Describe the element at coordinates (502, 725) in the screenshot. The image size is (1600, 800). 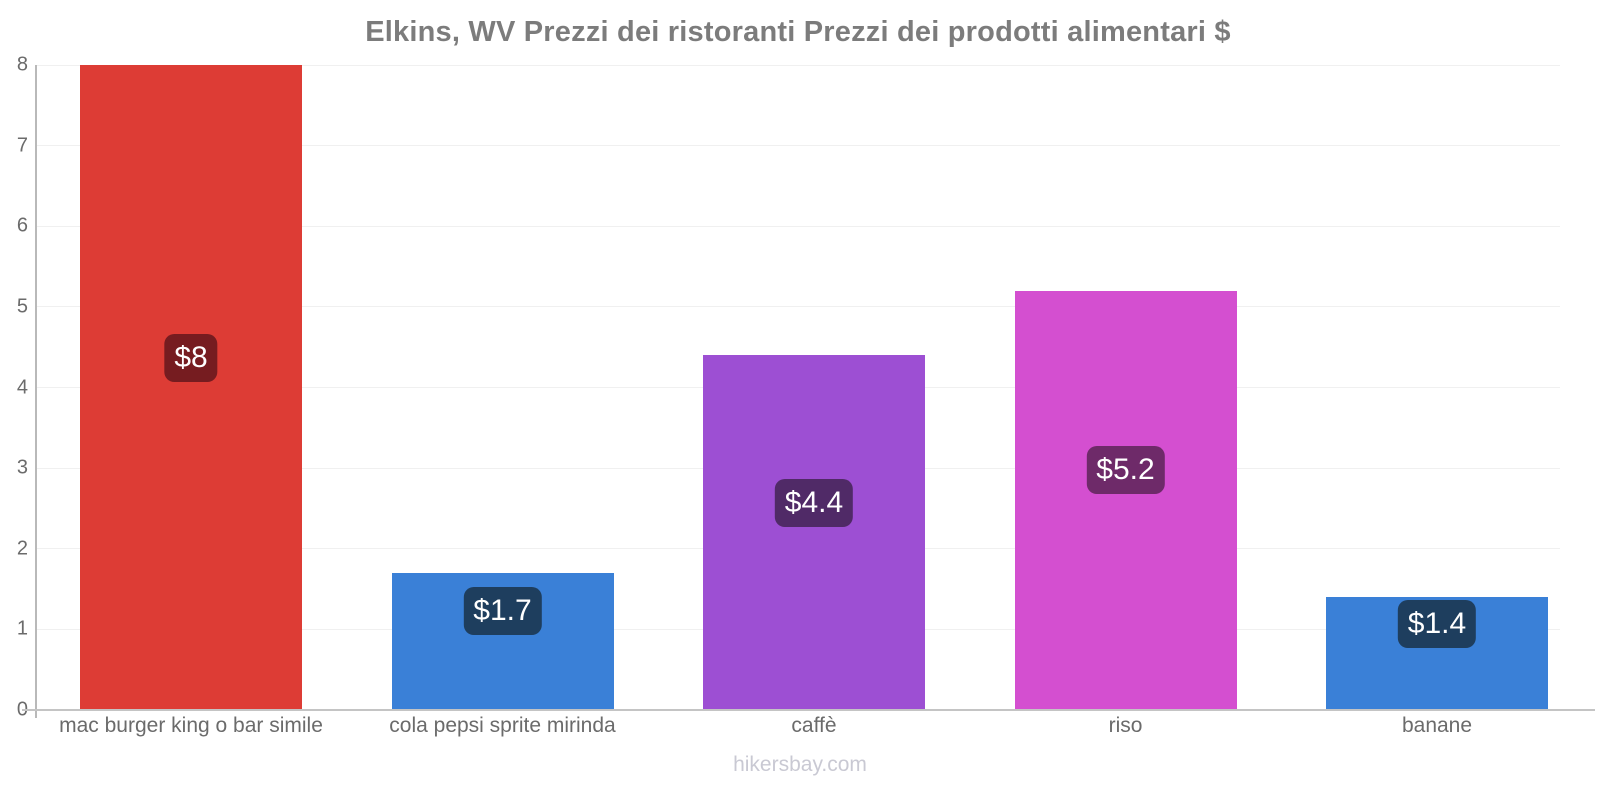
I see `x-axis-label-2: cola pepsi sprite mirinda` at that location.